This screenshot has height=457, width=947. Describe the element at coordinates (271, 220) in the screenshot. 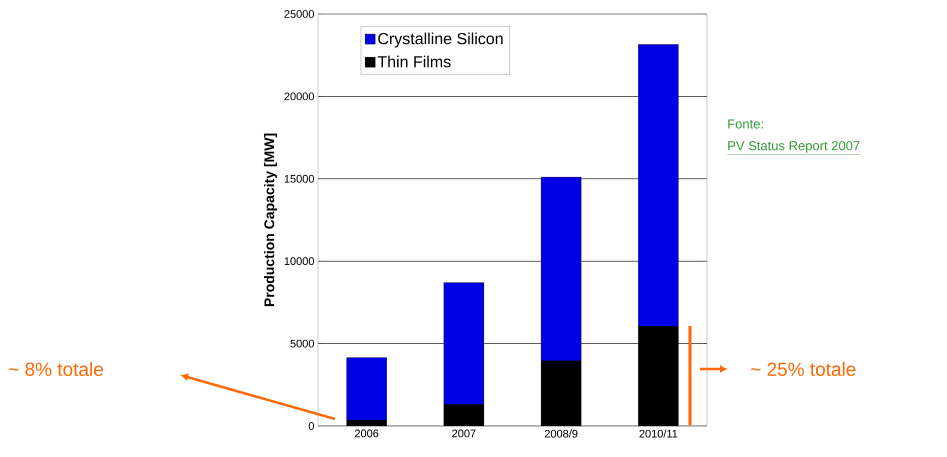

I see `y-axis-title: Production Capacity [MW]` at that location.